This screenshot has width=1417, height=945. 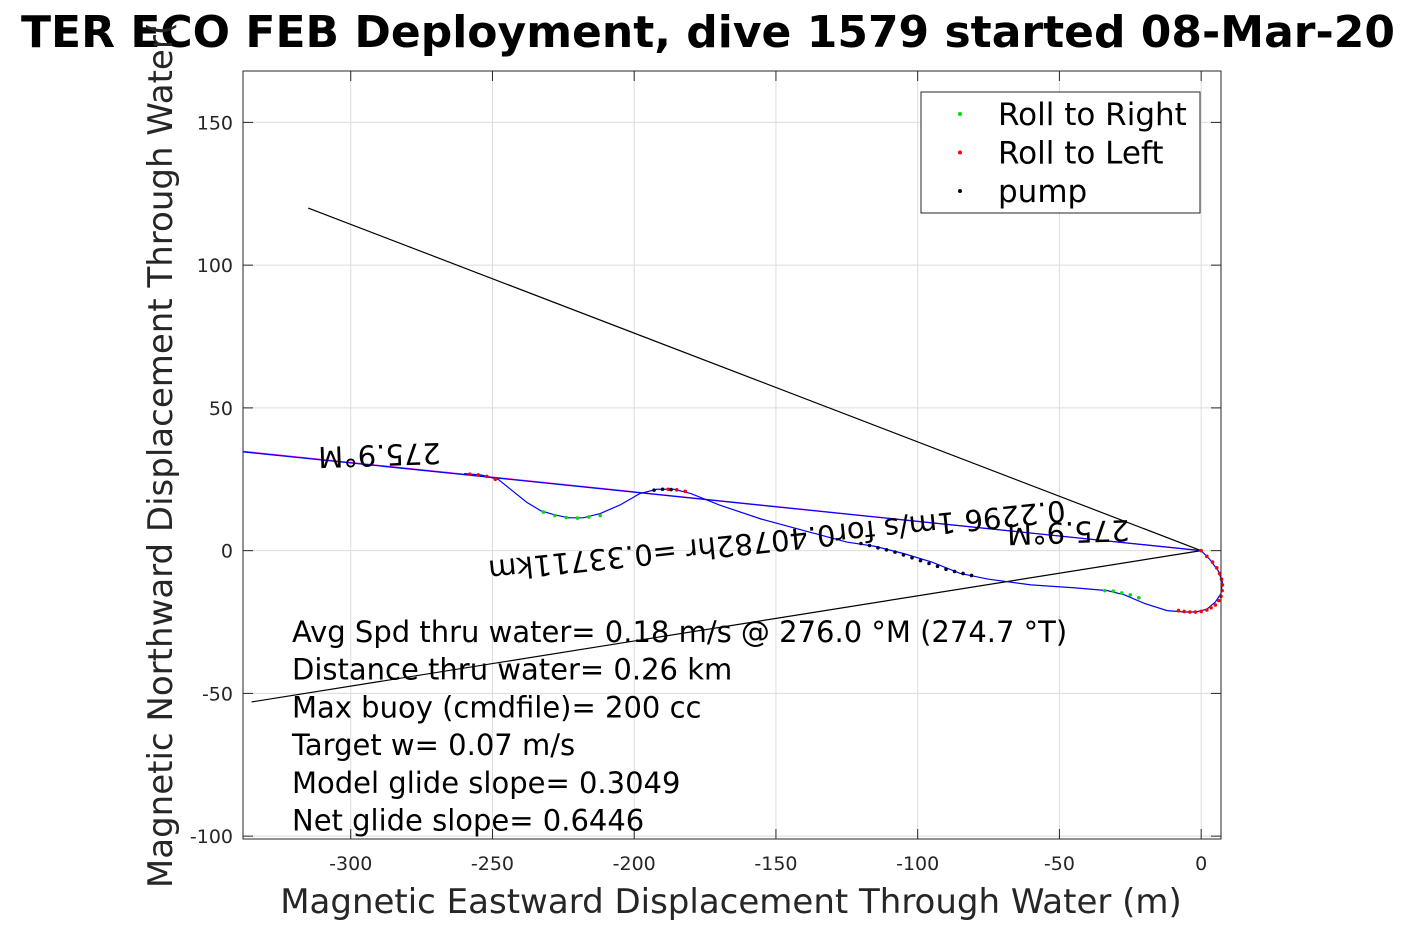 I want to click on y-tick-label: 100, so click(x=215, y=266).